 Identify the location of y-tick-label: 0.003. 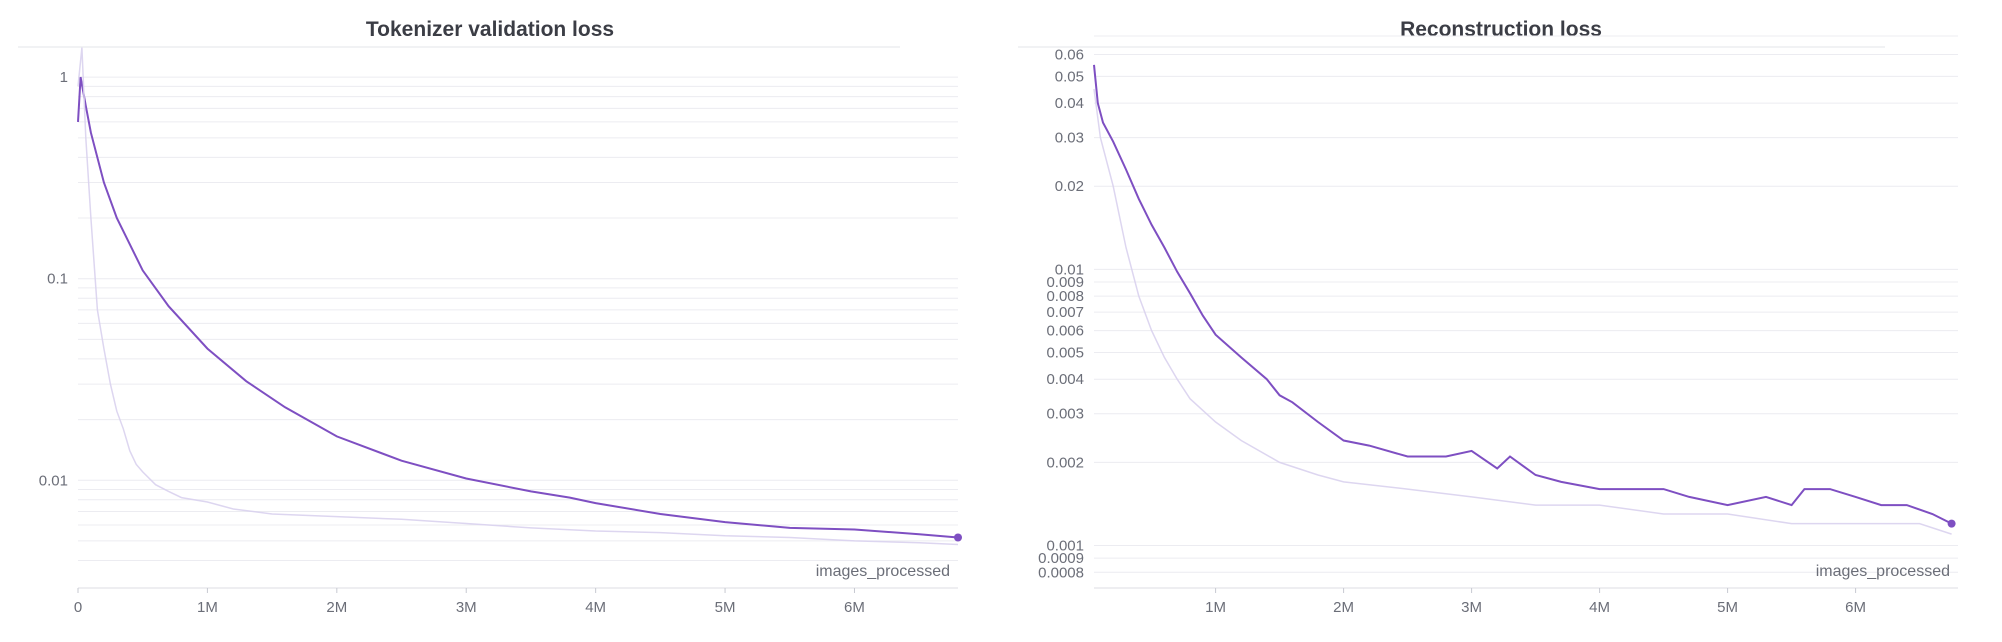
(1065, 414).